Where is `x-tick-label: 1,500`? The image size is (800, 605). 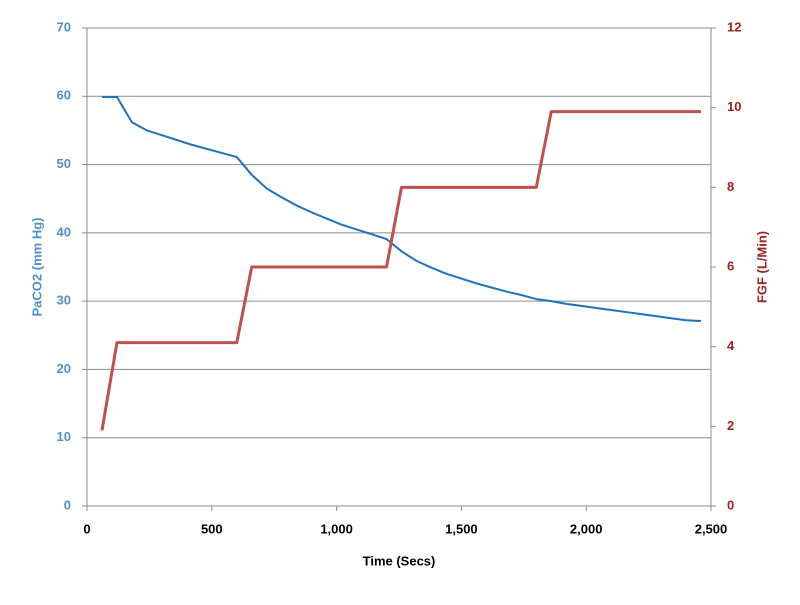
x-tick-label: 1,500 is located at coordinates (461, 528).